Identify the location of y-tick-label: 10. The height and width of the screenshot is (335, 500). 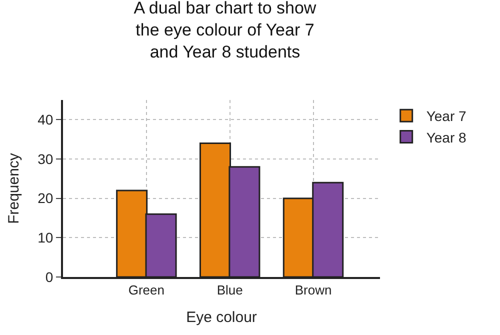
(46, 238).